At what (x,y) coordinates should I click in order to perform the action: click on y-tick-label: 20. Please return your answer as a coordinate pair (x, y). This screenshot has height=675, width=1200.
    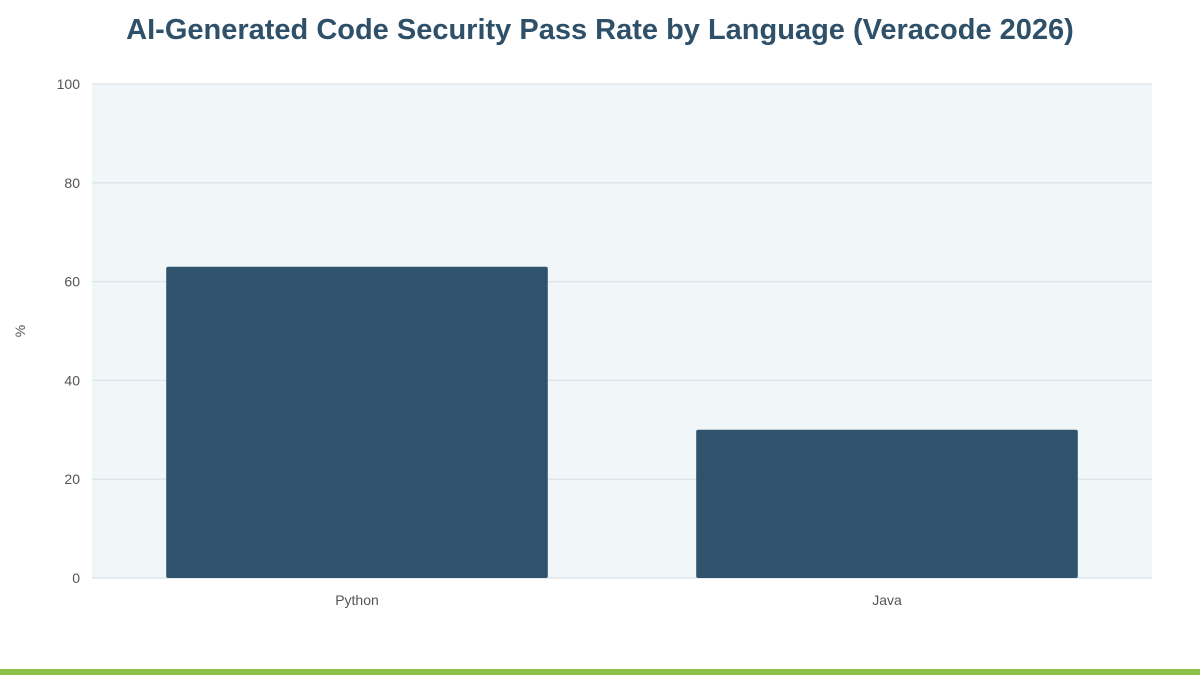
    Looking at the image, I should click on (72, 479).